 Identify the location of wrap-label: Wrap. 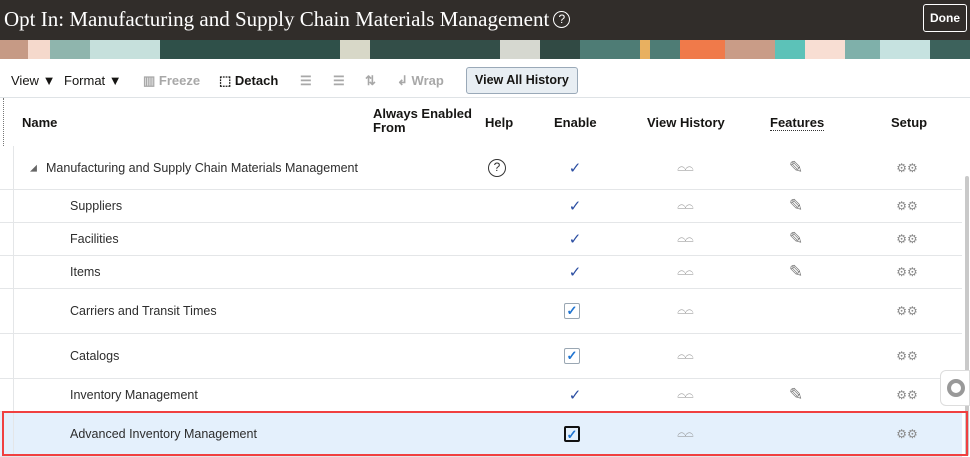
(427, 80).